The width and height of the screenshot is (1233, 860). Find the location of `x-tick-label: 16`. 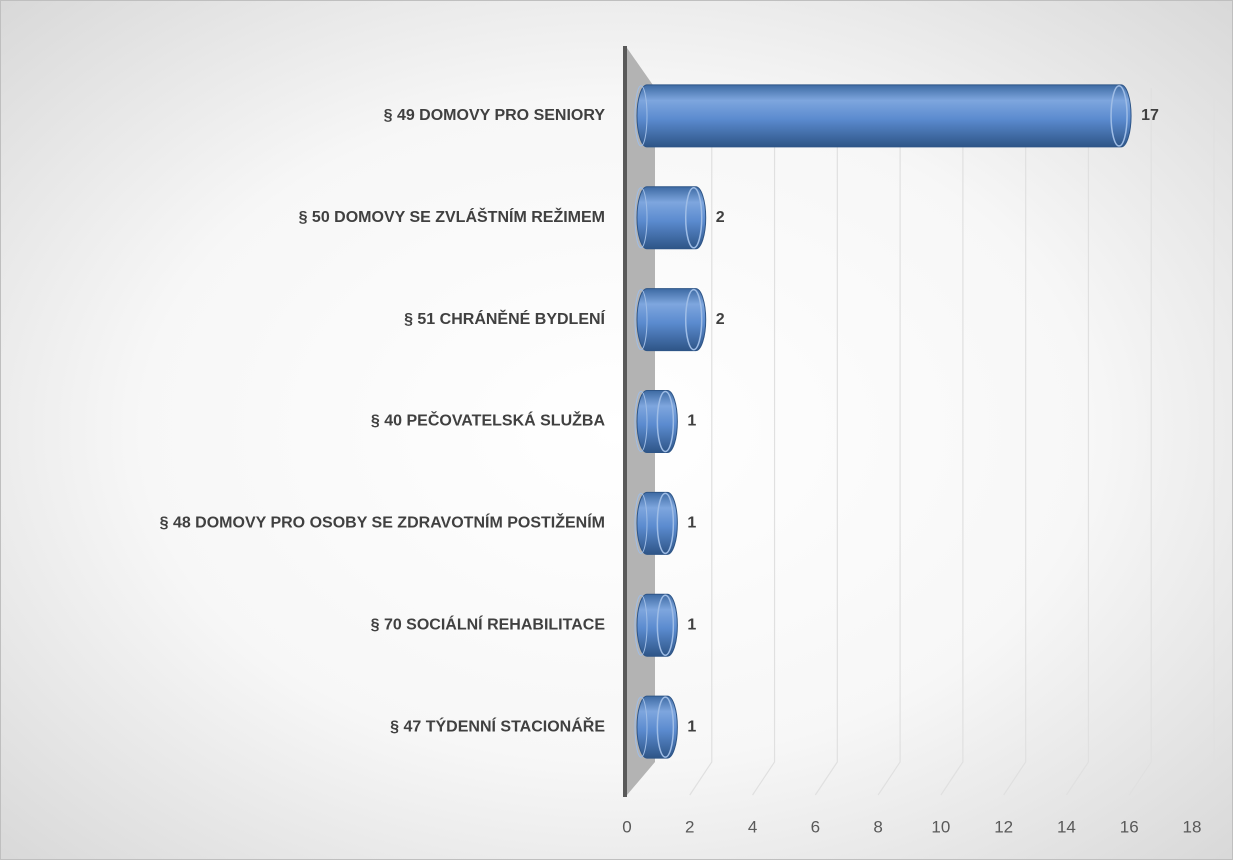

x-tick-label: 16 is located at coordinates (1129, 826).